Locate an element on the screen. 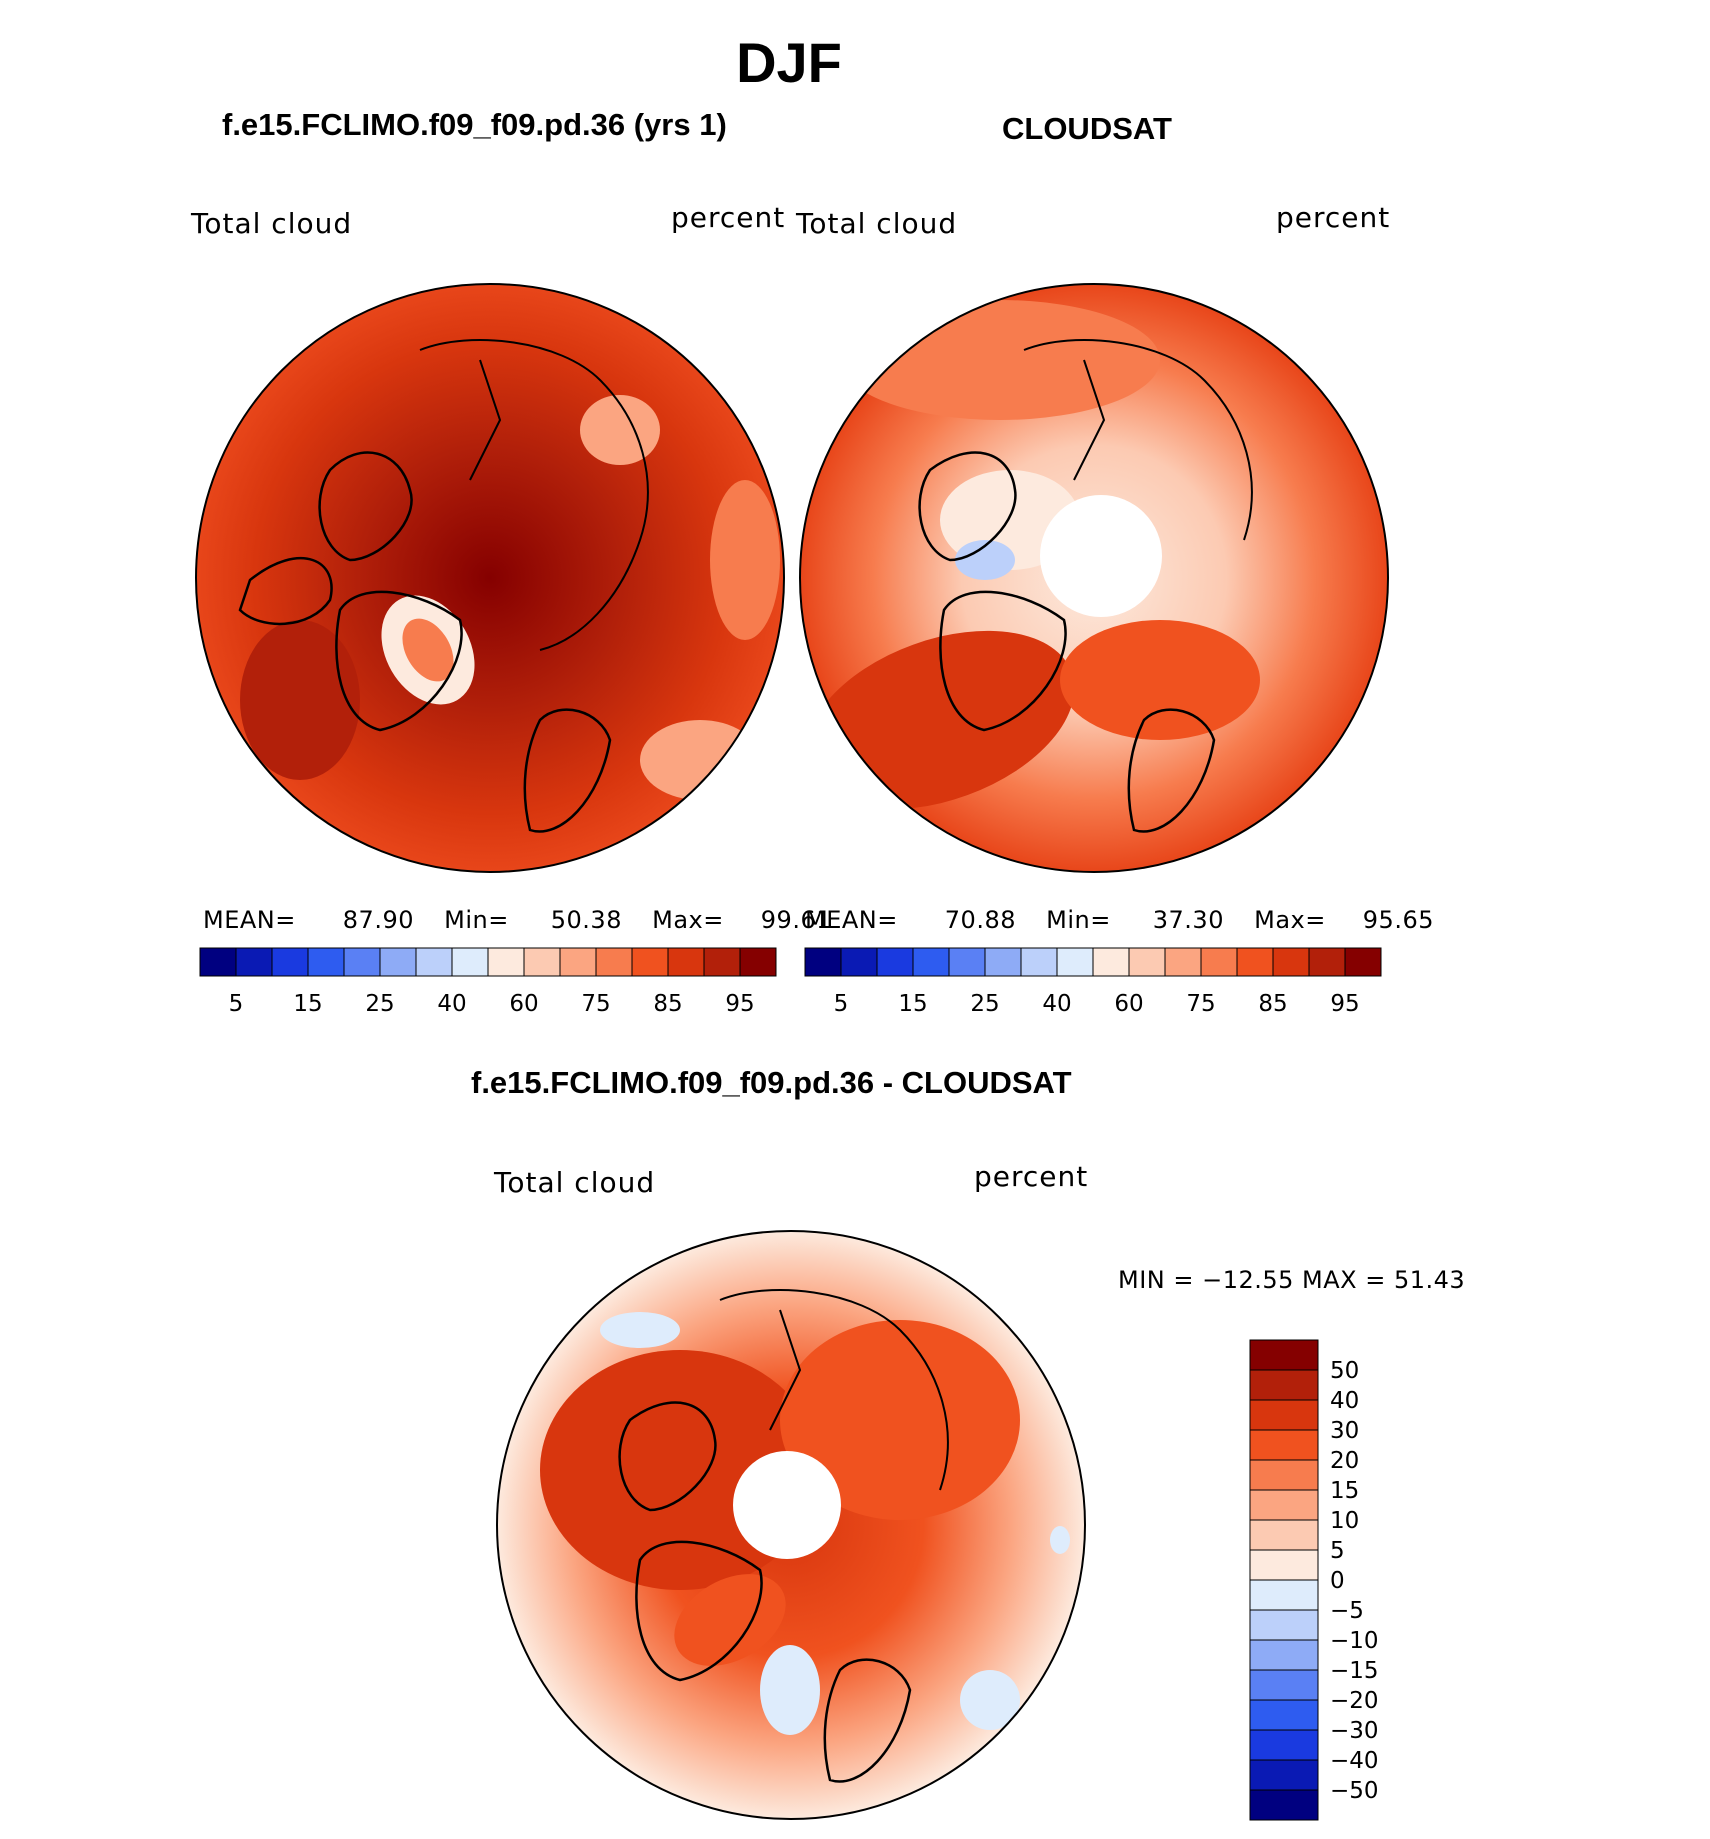 The image size is (1710, 1839). model-map-features is located at coordinates (509, 586).